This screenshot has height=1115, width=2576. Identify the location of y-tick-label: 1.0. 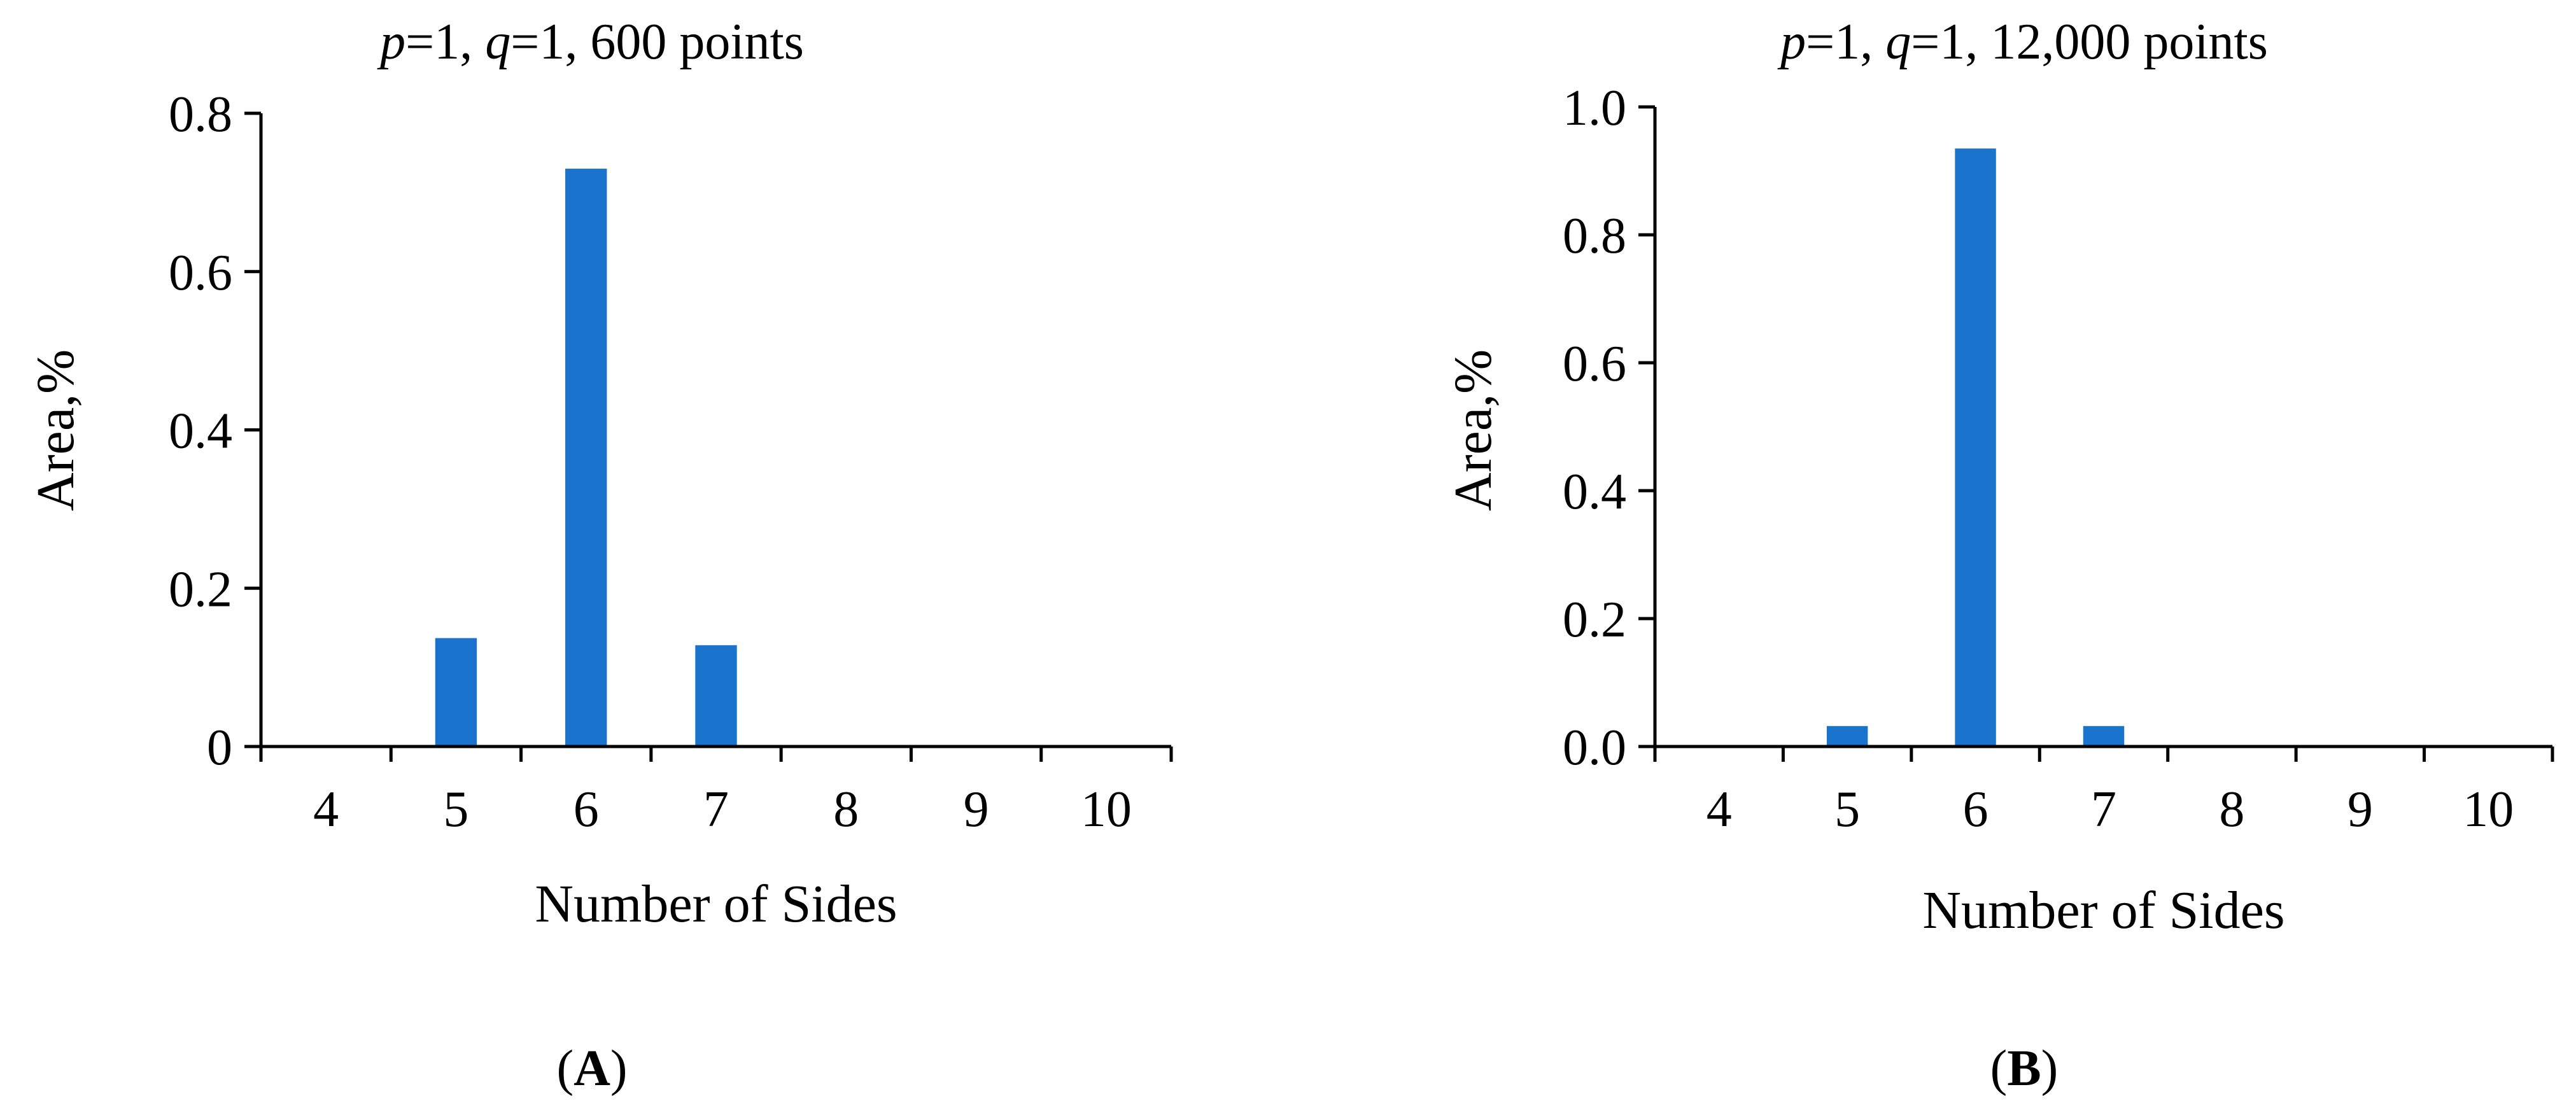
(1594, 108).